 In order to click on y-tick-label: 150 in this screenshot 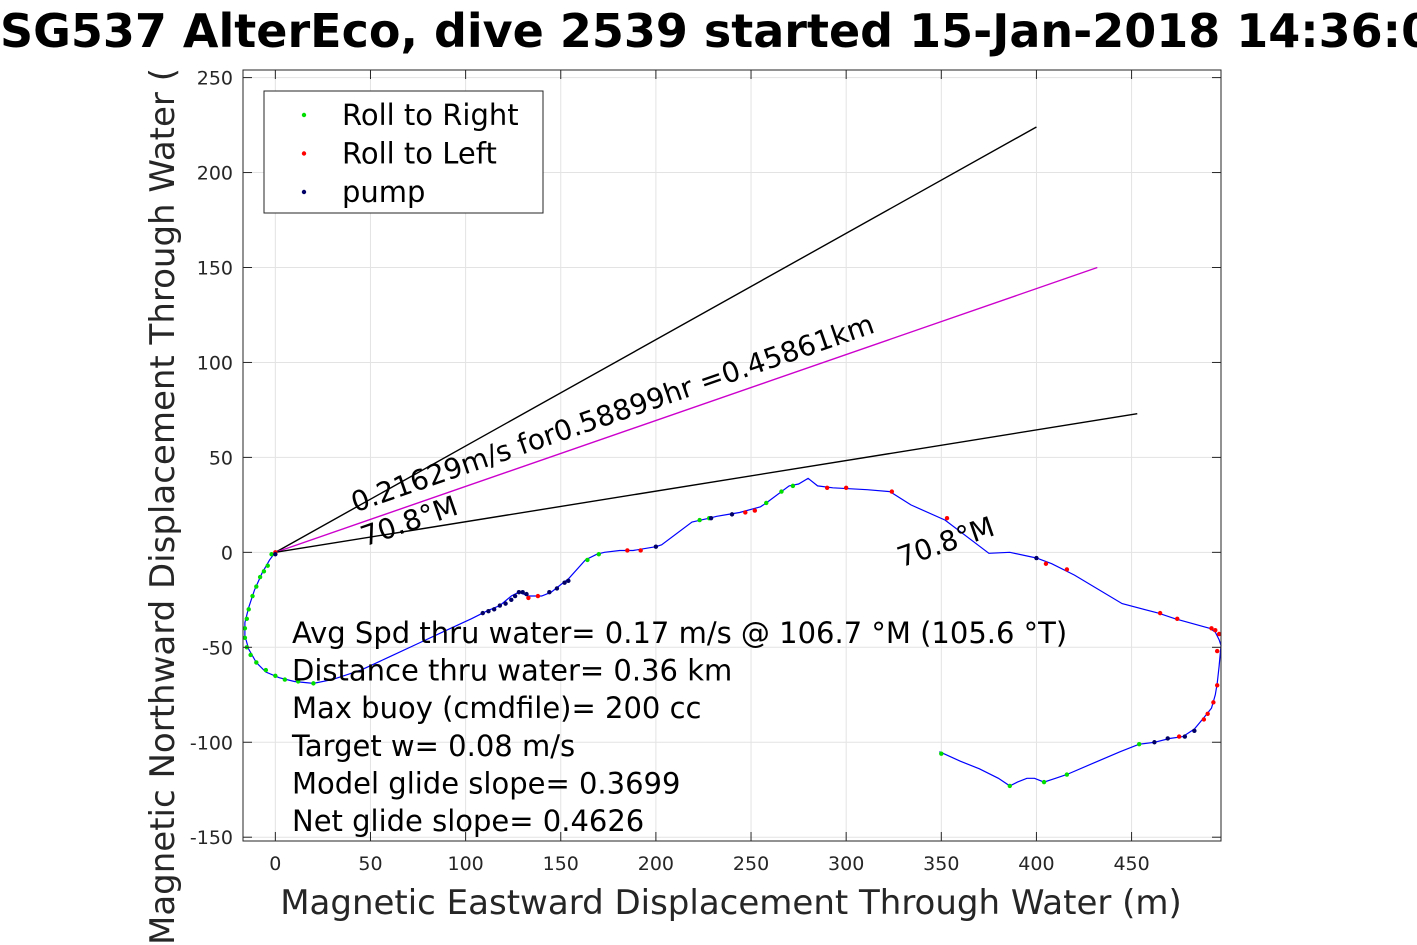, I will do `click(215, 268)`.